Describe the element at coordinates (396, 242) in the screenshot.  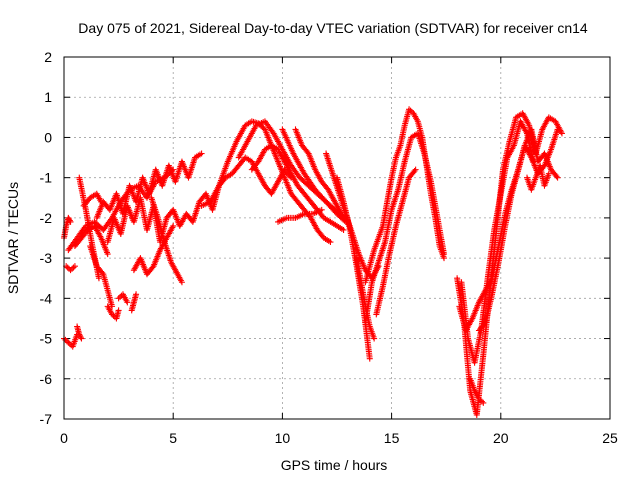
I see `series-s28` at that location.